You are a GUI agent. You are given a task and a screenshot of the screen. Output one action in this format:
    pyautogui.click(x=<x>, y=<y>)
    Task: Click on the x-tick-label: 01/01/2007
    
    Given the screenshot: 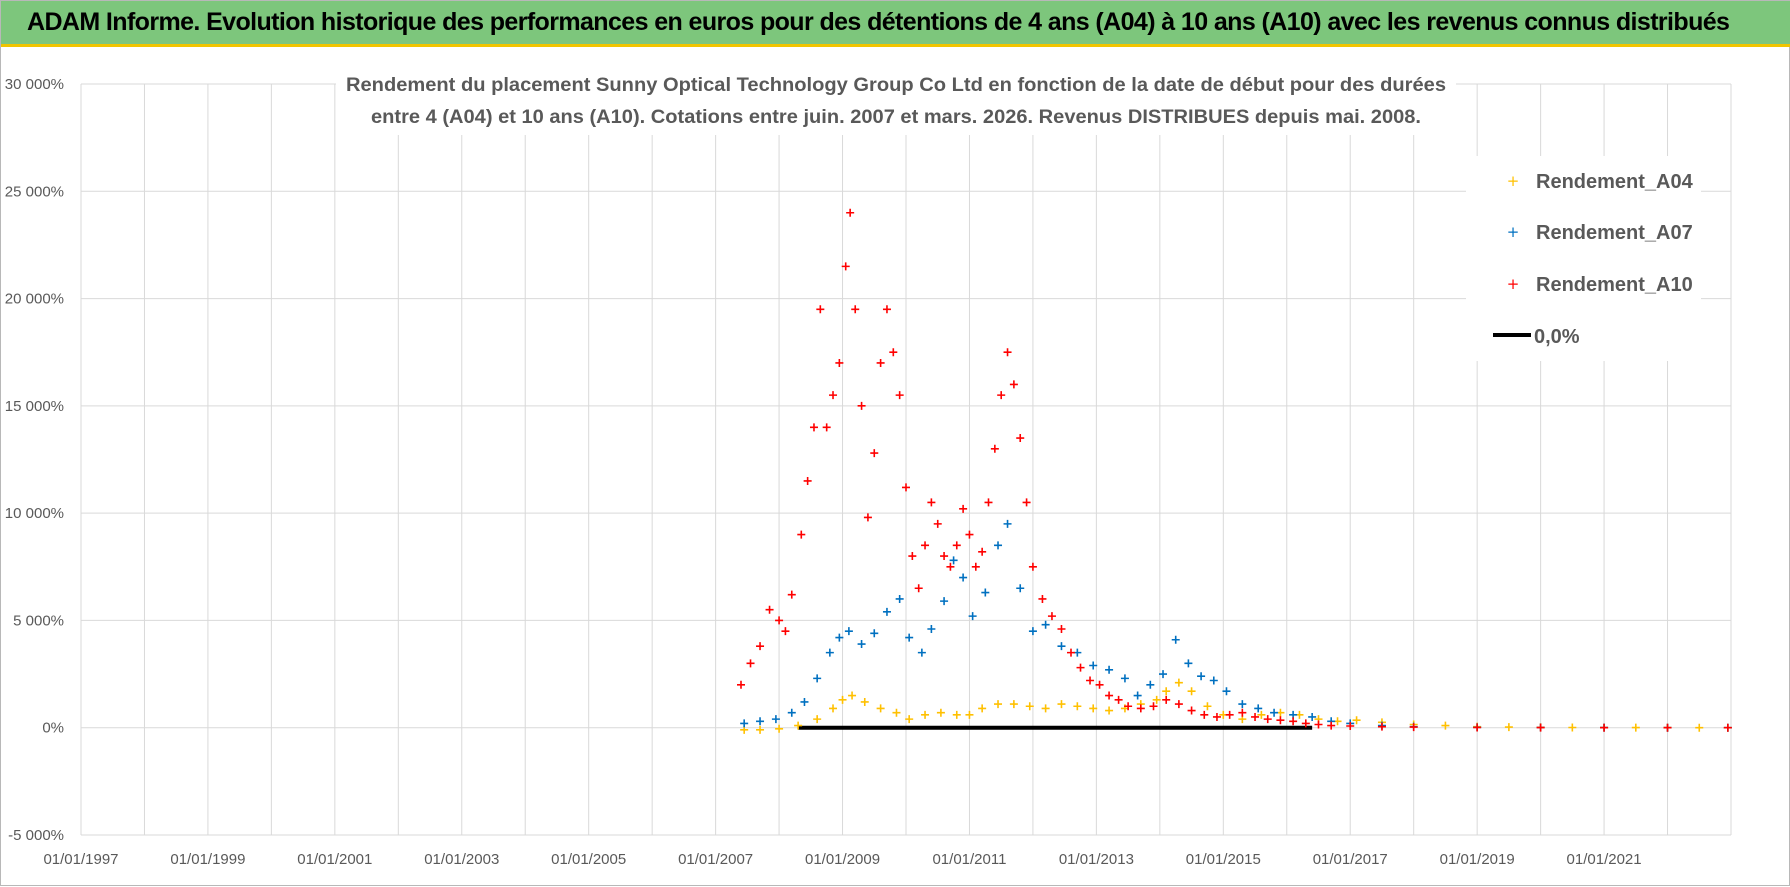 What is the action you would take?
    pyautogui.click(x=715, y=859)
    